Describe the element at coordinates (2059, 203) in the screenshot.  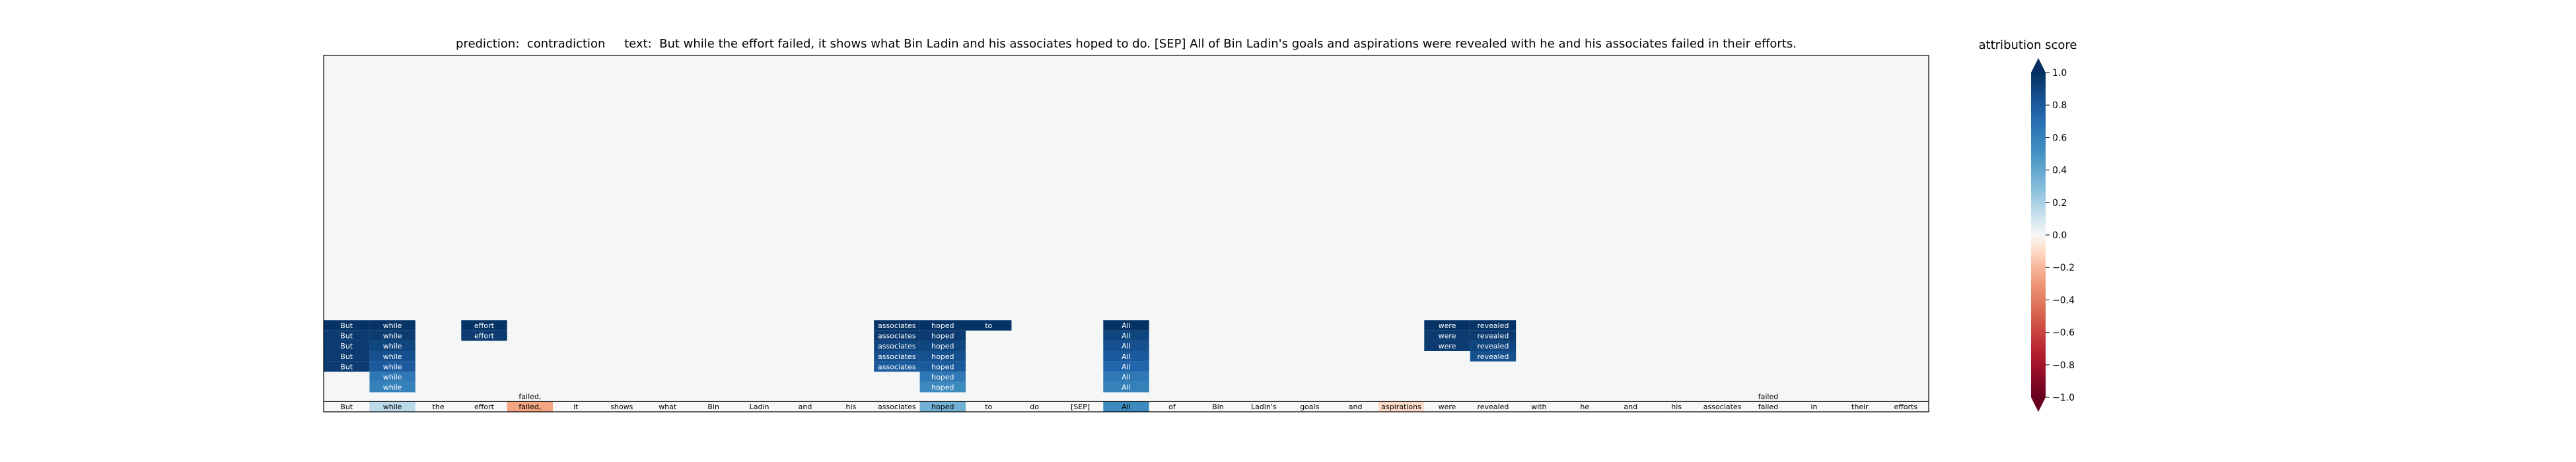
I see `colorbar-tick-label: 0.2` at that location.